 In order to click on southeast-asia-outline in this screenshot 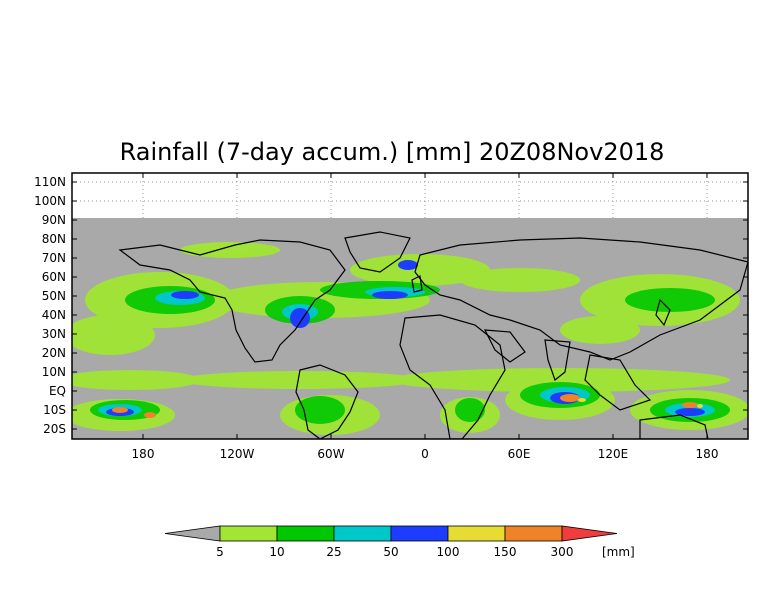, I will do `click(618, 382)`.